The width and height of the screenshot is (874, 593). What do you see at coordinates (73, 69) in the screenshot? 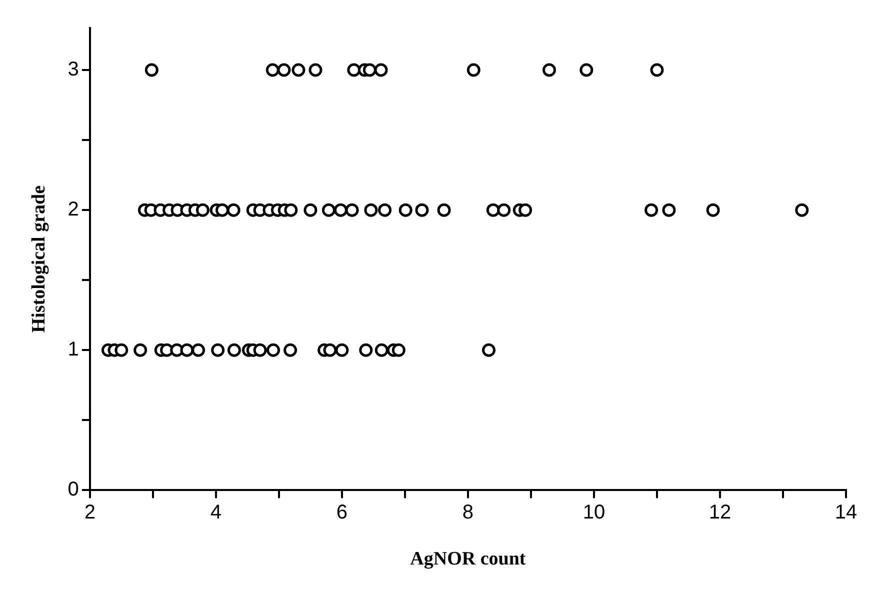
I see `y-tick-label: 3` at bounding box center [73, 69].